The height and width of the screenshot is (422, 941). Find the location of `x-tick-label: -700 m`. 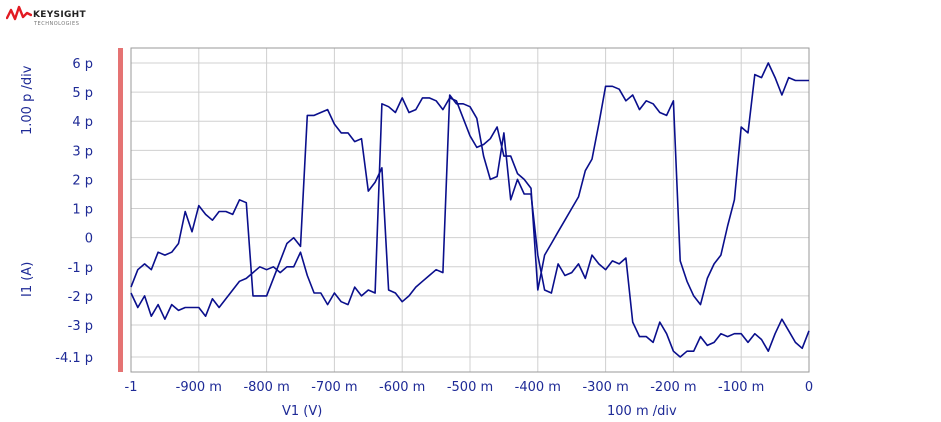

x-tick-label: -700 m is located at coordinates (334, 387).